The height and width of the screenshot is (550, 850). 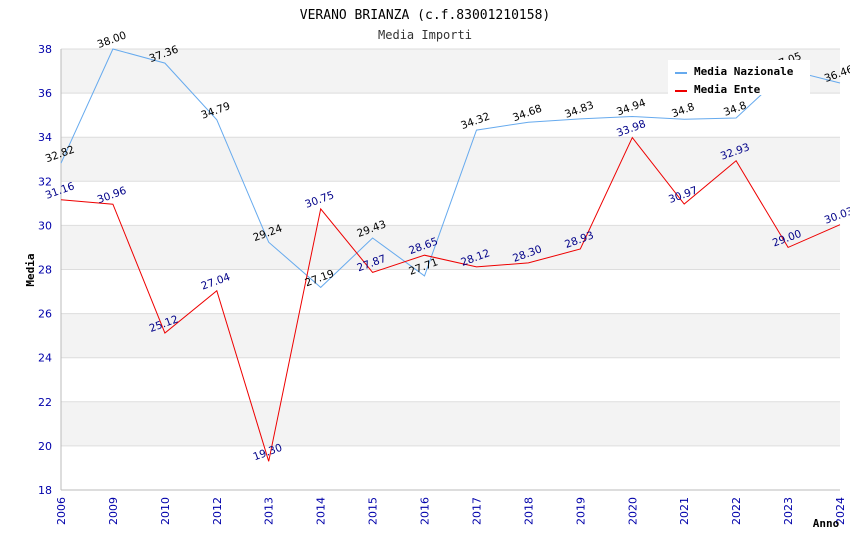 What do you see at coordinates (840, 511) in the screenshot?
I see `x-tick-label: 2024` at bounding box center [840, 511].